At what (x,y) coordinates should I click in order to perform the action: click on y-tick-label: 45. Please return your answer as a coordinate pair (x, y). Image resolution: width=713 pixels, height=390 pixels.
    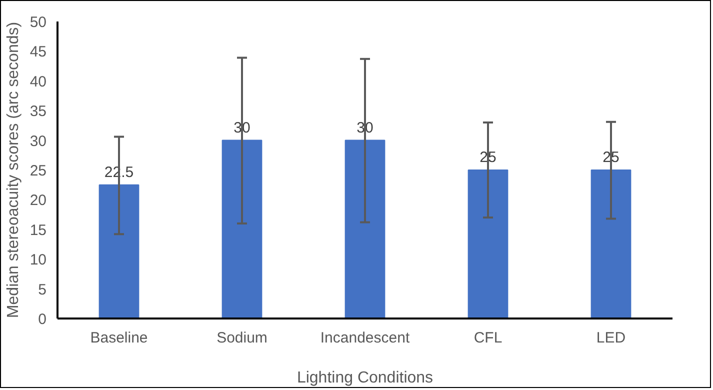
    Looking at the image, I should click on (38, 52).